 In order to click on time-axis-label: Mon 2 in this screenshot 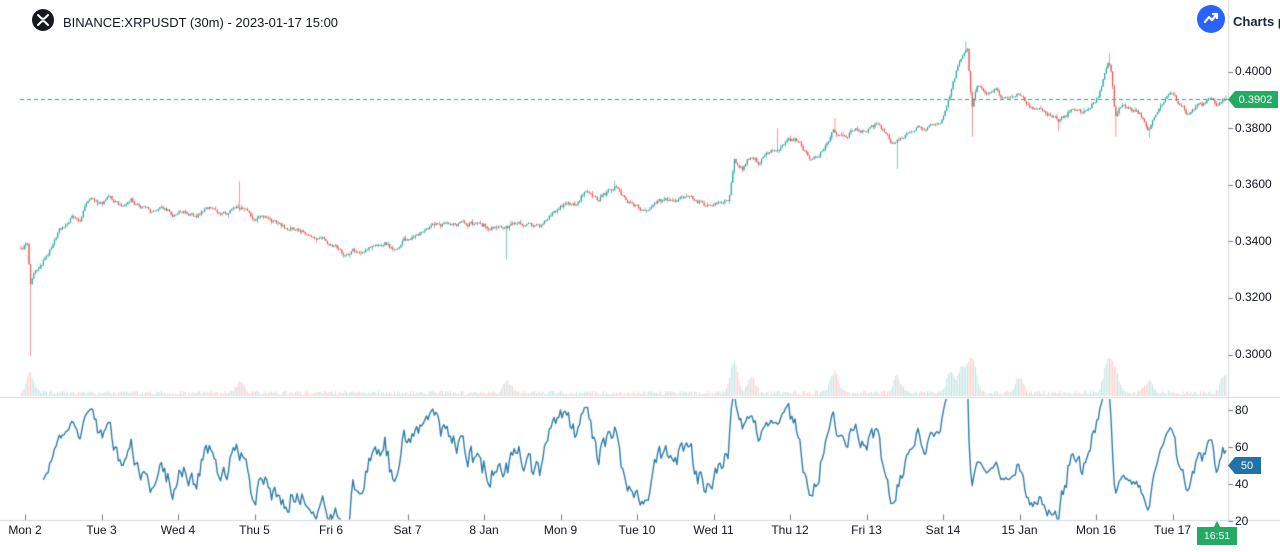, I will do `click(25, 530)`.